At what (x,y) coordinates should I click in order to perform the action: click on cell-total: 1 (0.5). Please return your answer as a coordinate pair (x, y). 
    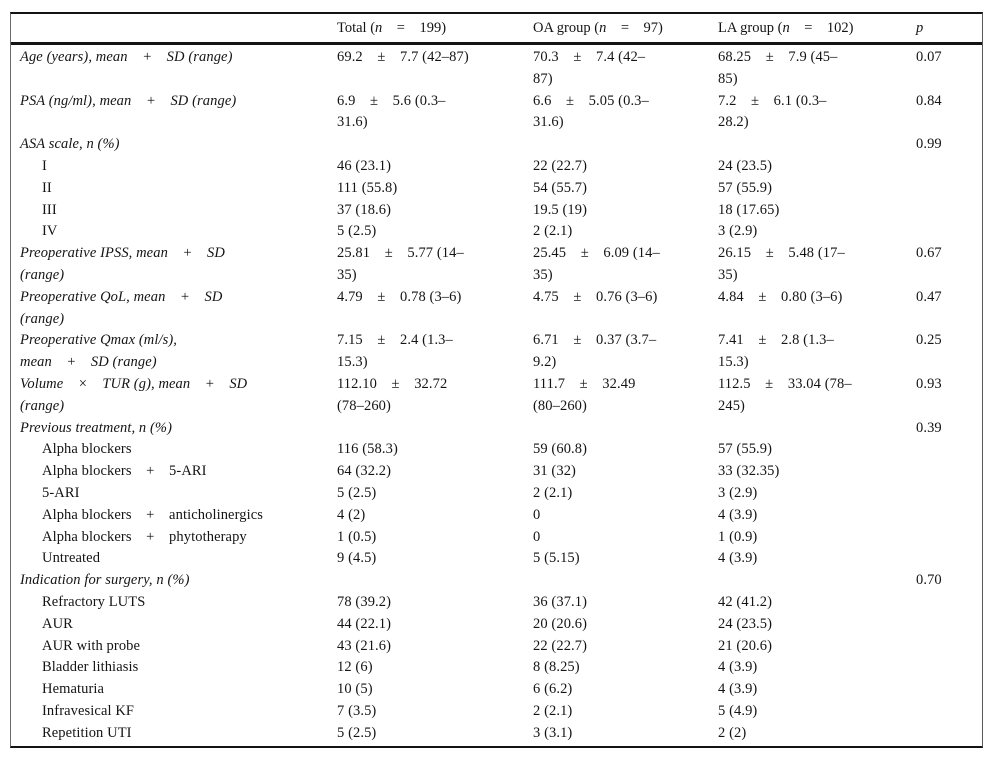
    Looking at the image, I should click on (357, 536).